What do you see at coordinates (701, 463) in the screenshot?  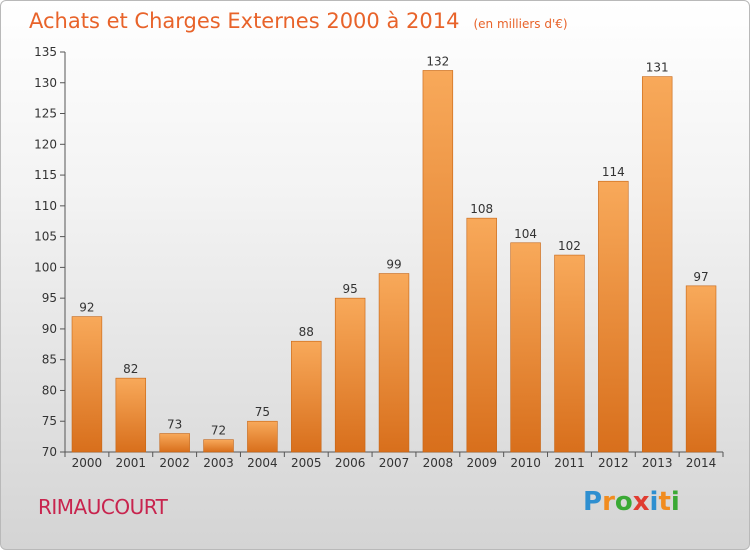 I see `x-tick-label: 2014` at bounding box center [701, 463].